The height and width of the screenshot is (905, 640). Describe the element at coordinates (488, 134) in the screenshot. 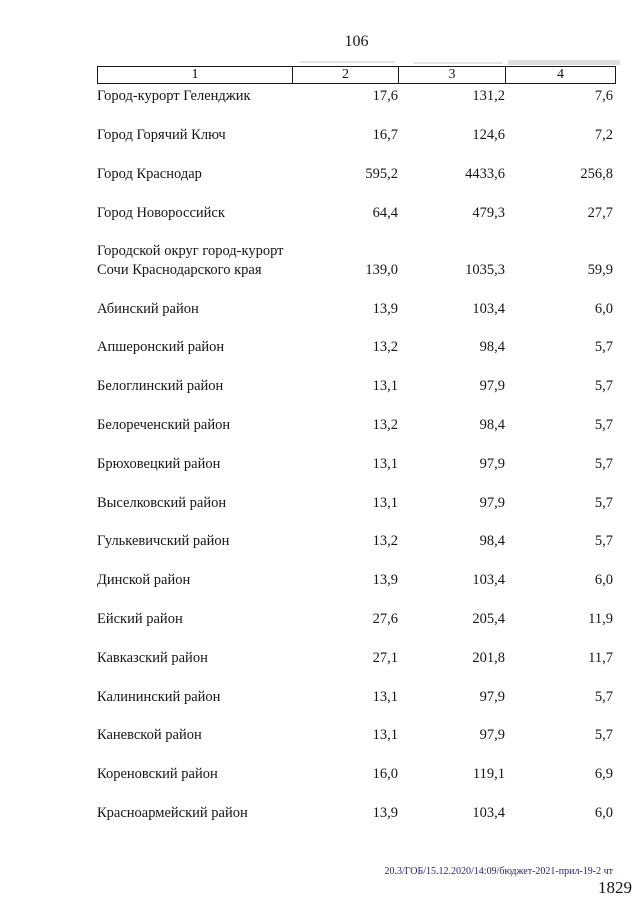

I see `row-value-col3: 124,6` at that location.